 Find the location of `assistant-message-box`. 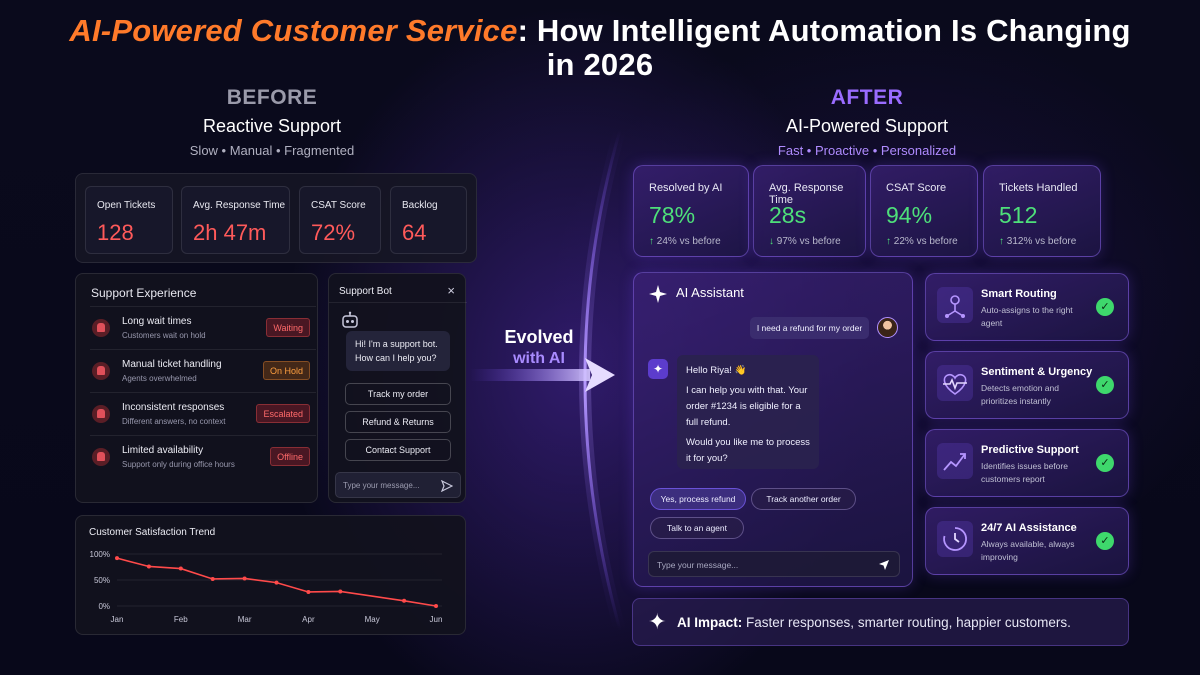

assistant-message-box is located at coordinates (774, 564).